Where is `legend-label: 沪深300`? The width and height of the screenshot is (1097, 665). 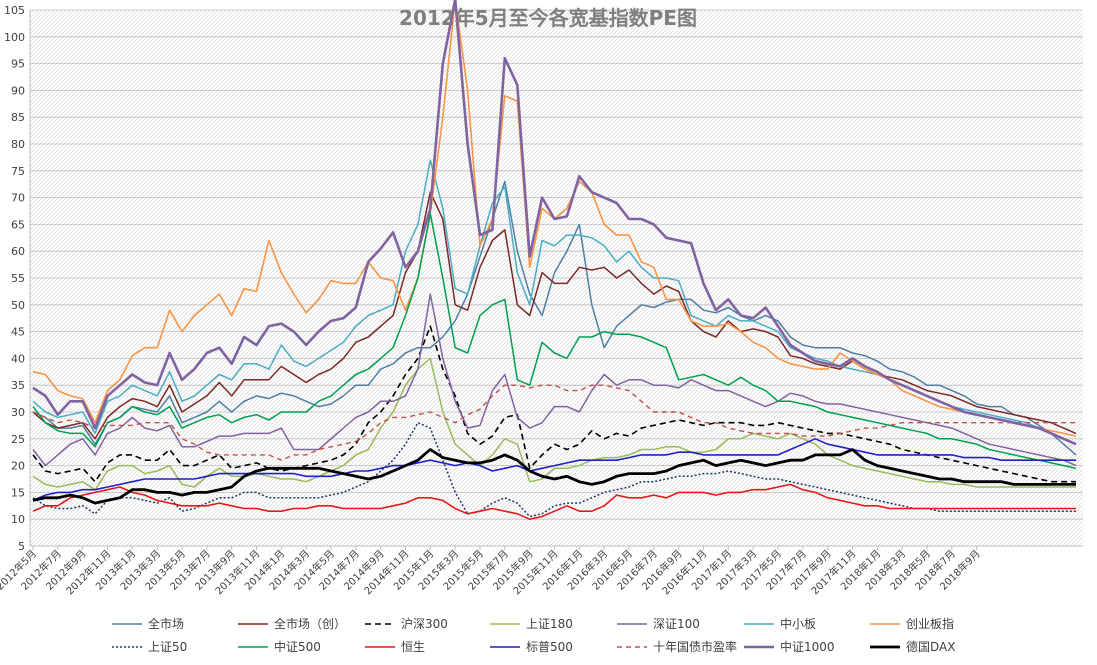 legend-label: 沪深300 is located at coordinates (424, 624).